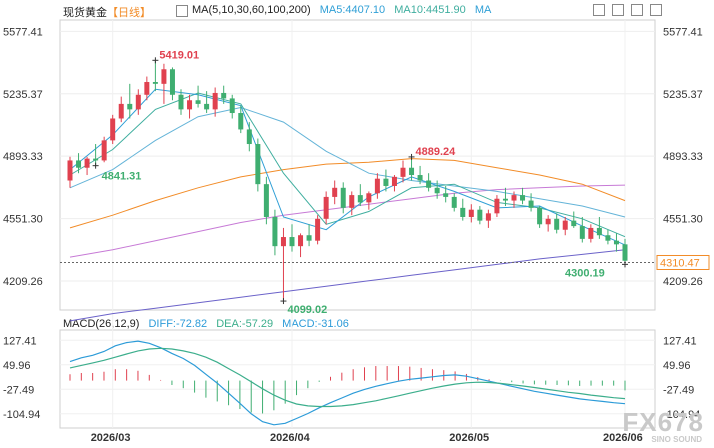 This screenshot has width=714, height=448. Describe the element at coordinates (676, 439) in the screenshot. I see `watermark-subtext: SINO SOUND` at that location.